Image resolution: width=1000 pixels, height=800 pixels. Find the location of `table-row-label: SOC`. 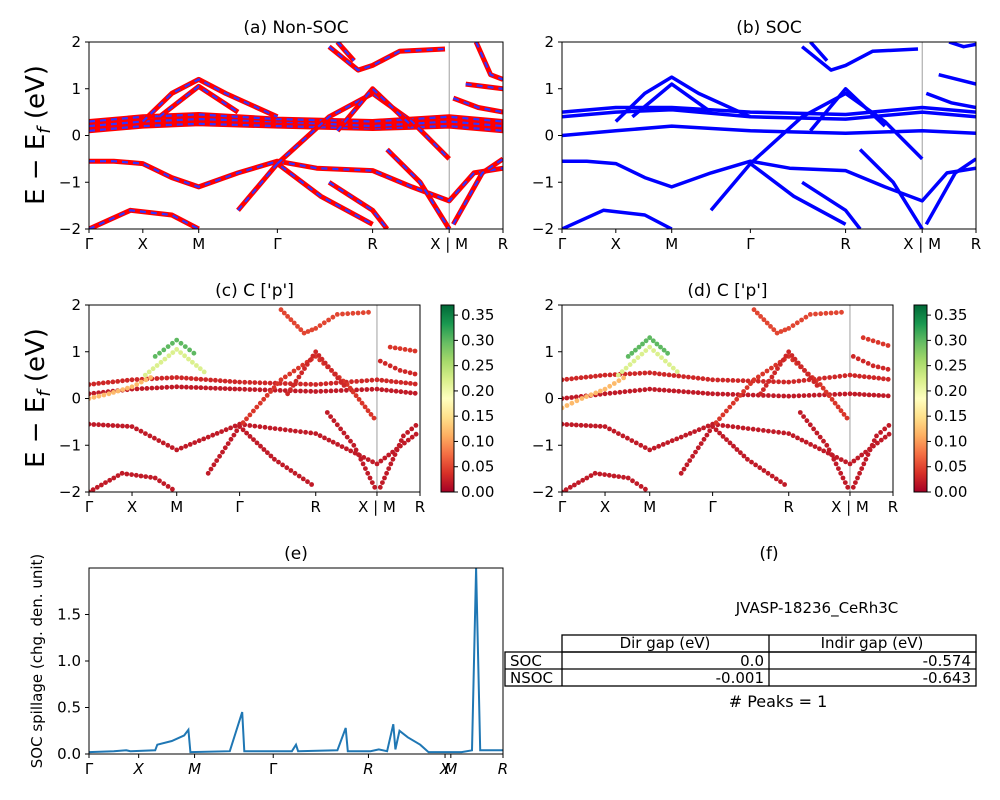

table-row-label: SOC is located at coordinates (526, 661).